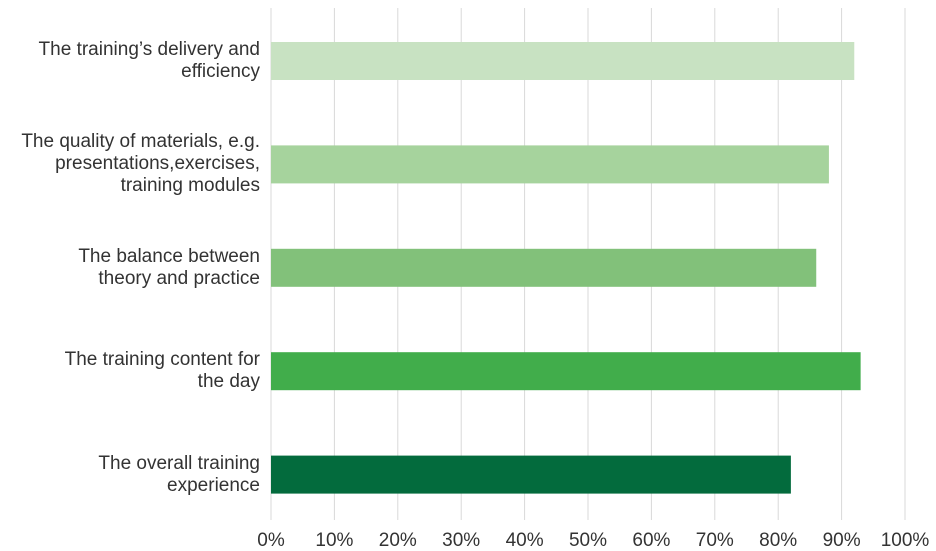 The width and height of the screenshot is (936, 551). Describe the element at coordinates (220, 71) in the screenshot. I see `category-label-line: efficiency` at that location.